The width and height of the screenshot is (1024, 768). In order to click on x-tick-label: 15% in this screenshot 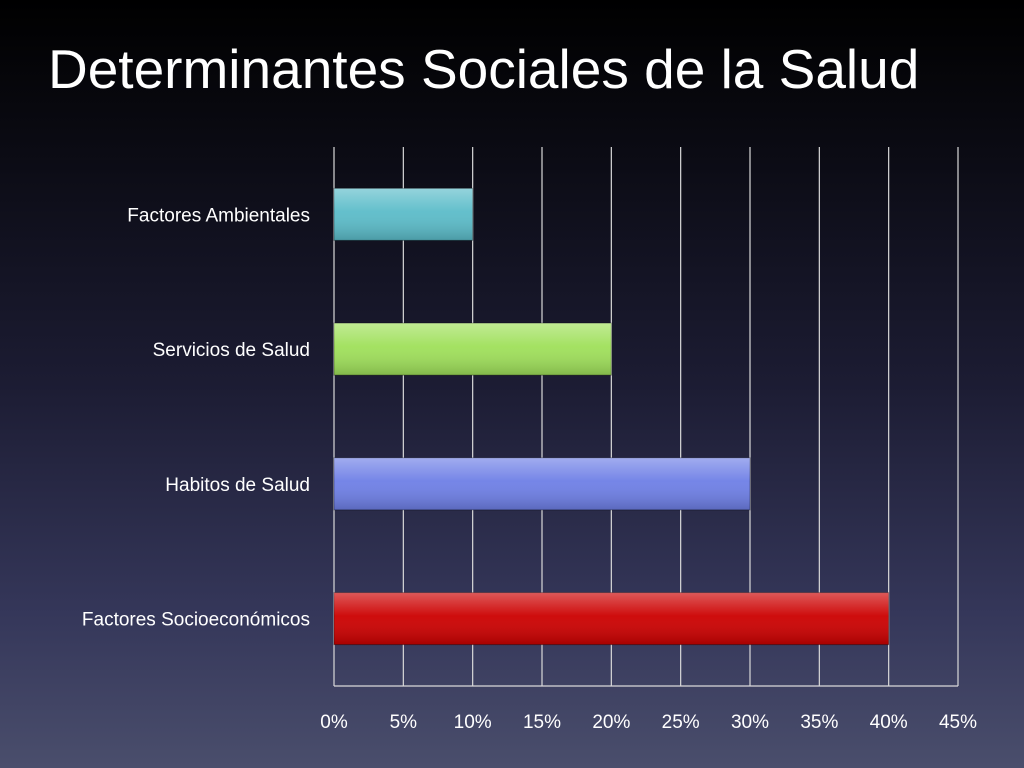, I will do `click(542, 722)`.